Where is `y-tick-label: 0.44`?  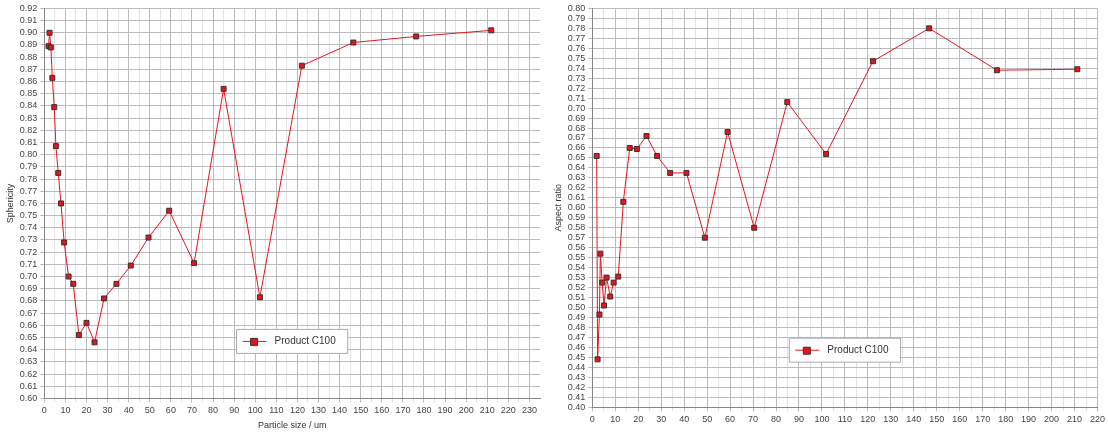
y-tick-label: 0.44 is located at coordinates (576, 366).